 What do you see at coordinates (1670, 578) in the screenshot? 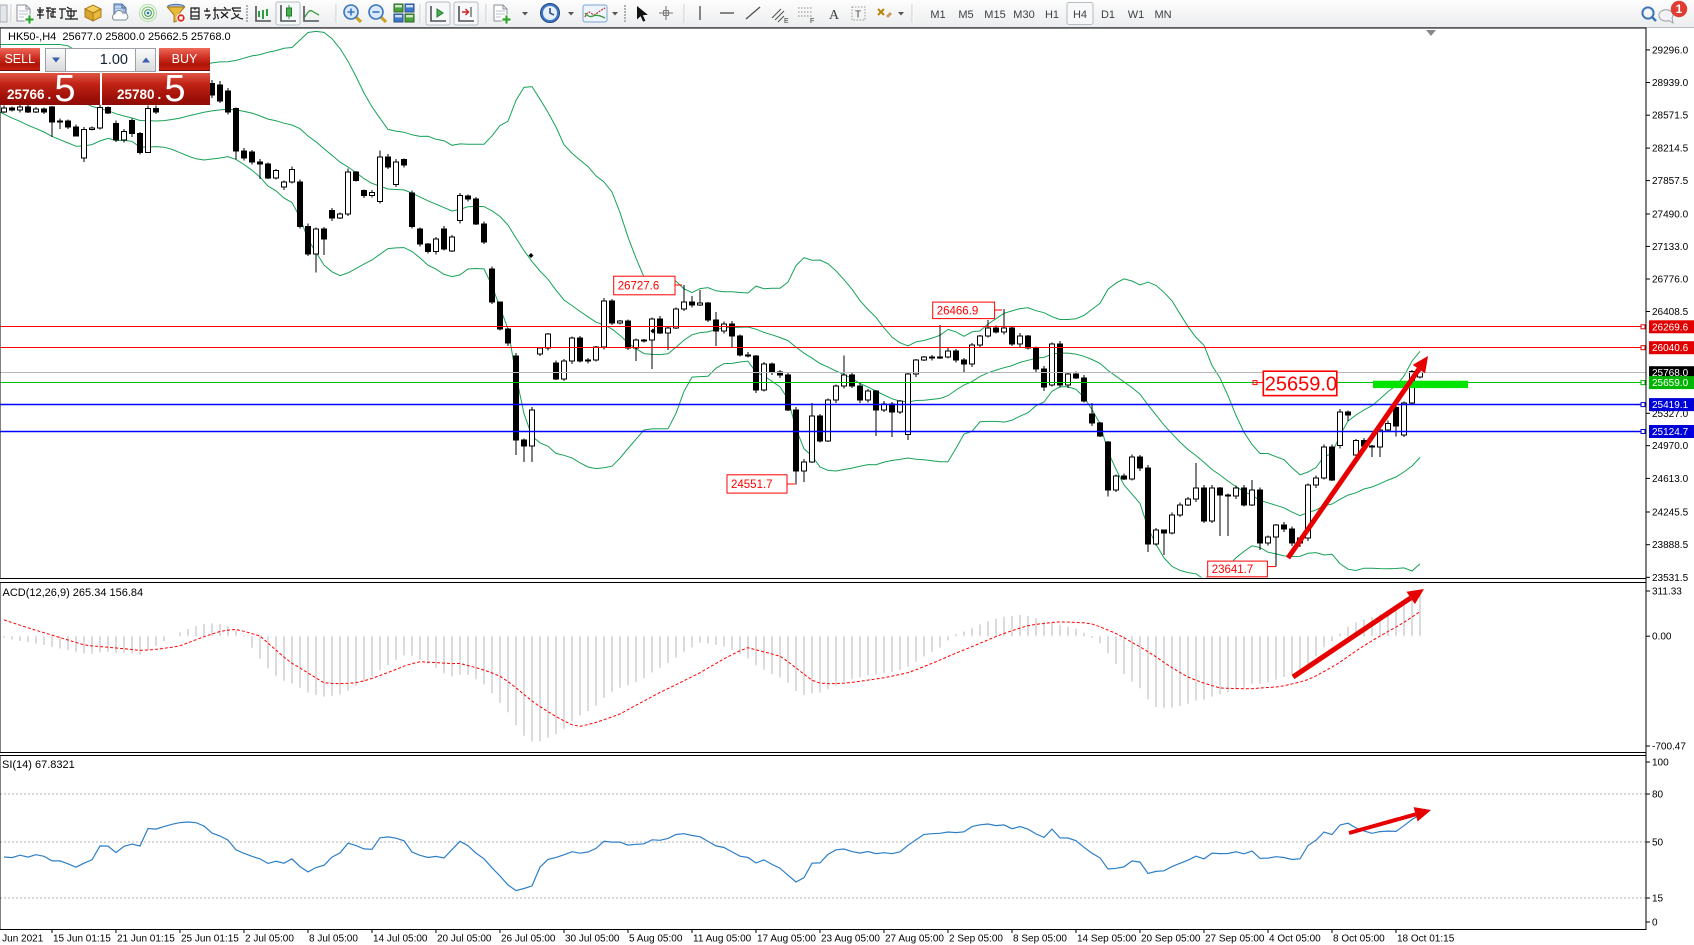
I see `svg-text: 23531.5` at bounding box center [1670, 578].